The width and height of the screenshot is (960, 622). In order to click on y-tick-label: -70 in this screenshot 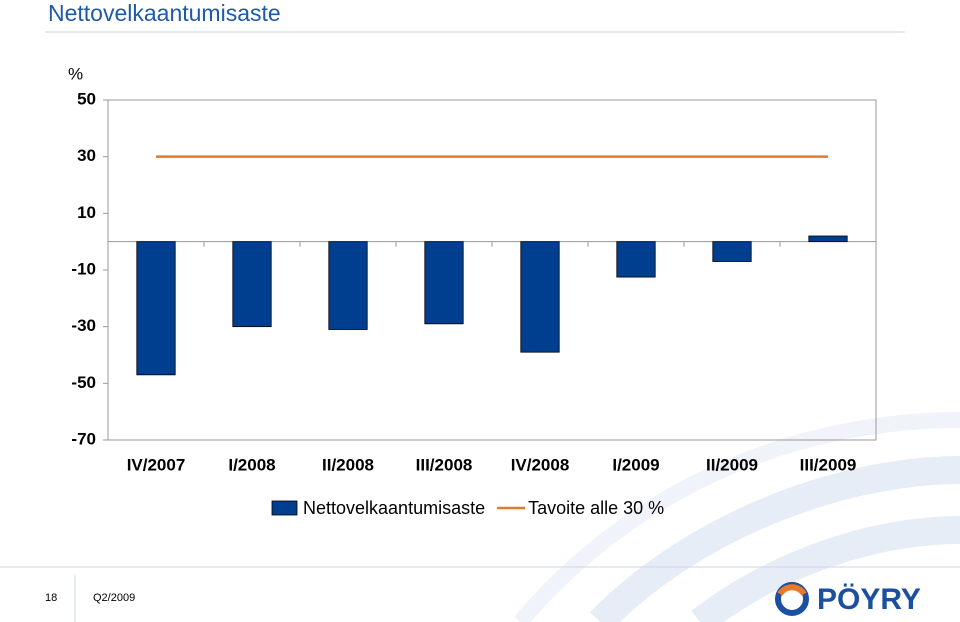, I will do `click(83, 438)`.